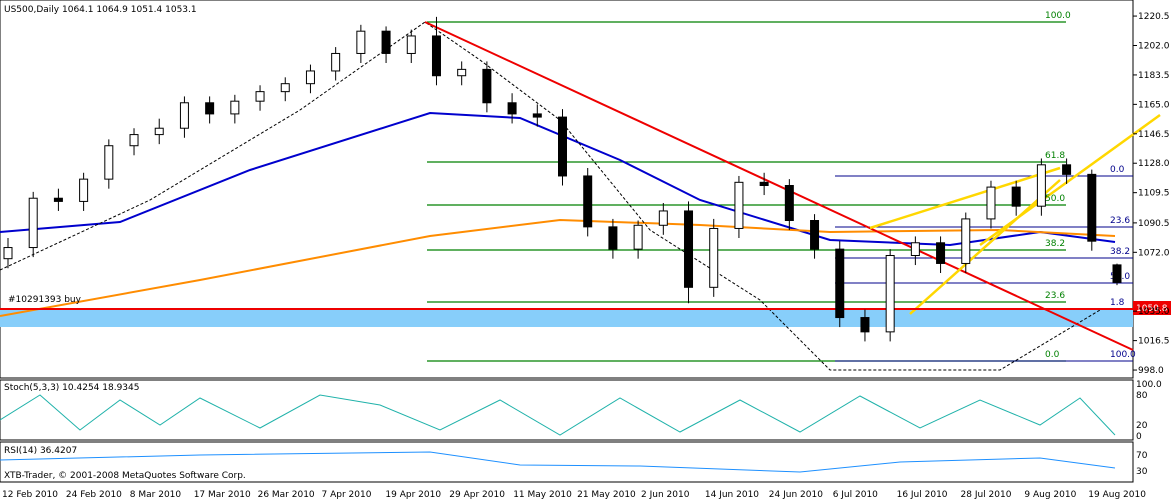 This screenshot has height=502, width=1171. Describe the element at coordinates (71, 388) in the screenshot. I see `stoch-title: Stoch(5,3,3) 10.4254 18.9345` at that location.